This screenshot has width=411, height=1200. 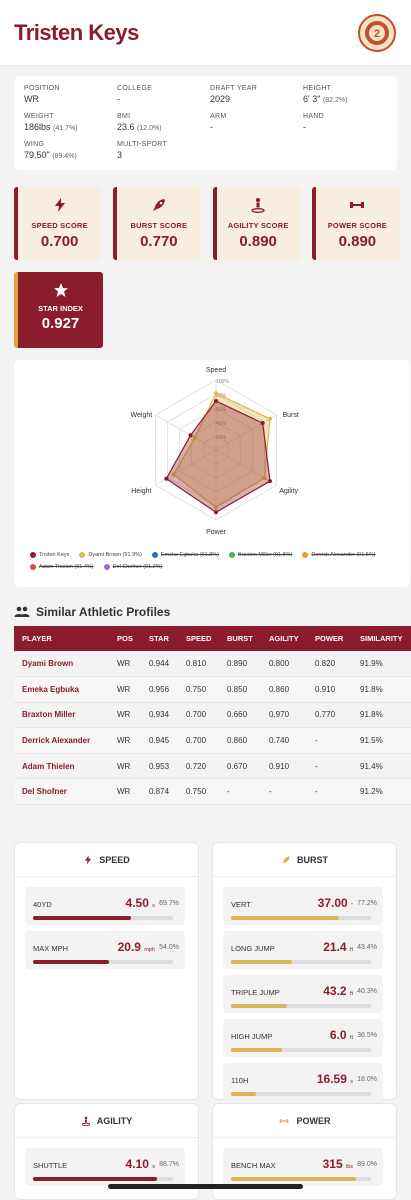 I want to click on metric-value: 37.00 ", so click(x=335, y=903).